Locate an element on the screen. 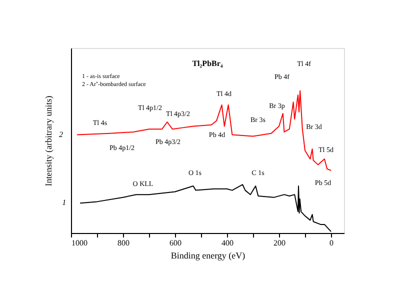 The height and width of the screenshot is (282, 400). series-label: 1 is located at coordinates (64, 203).